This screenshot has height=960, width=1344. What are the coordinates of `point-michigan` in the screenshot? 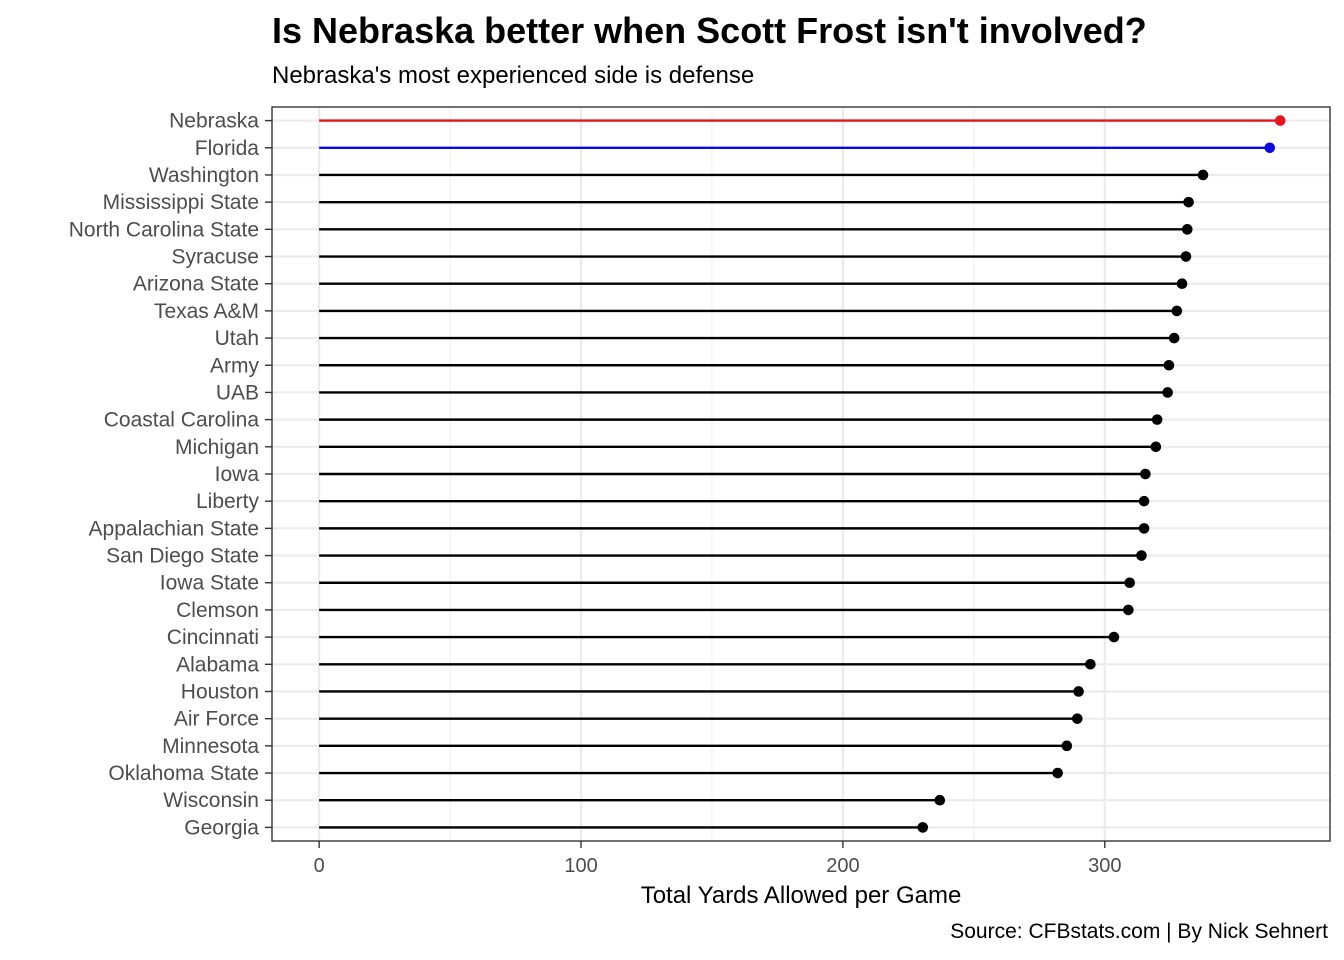 It's located at (1156, 447).